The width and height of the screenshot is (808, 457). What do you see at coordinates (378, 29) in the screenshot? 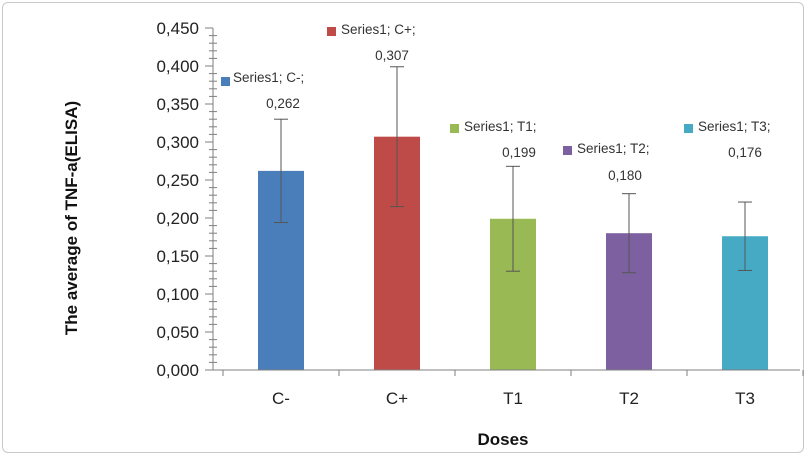
I see `data-label-series: Series1; C+;` at bounding box center [378, 29].